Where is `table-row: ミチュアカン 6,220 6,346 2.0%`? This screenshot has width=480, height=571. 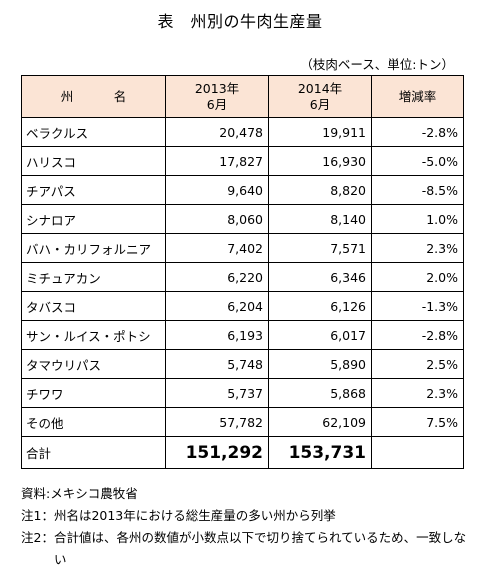
table-row: ミチュアカン 6,220 6,346 2.0% is located at coordinates (242, 277).